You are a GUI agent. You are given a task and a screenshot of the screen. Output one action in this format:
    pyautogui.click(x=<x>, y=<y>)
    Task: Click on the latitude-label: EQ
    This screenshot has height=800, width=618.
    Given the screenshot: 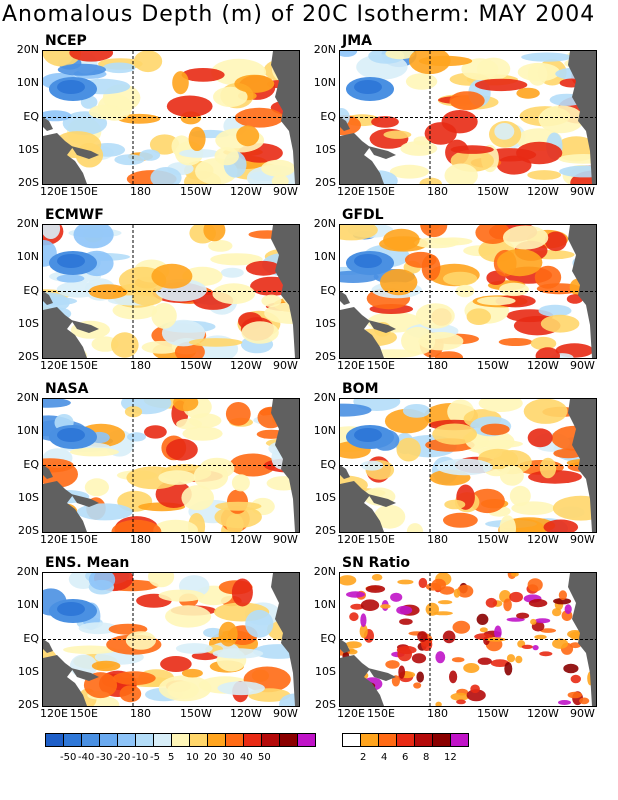 What is the action you would take?
    pyautogui.click(x=328, y=638)
    